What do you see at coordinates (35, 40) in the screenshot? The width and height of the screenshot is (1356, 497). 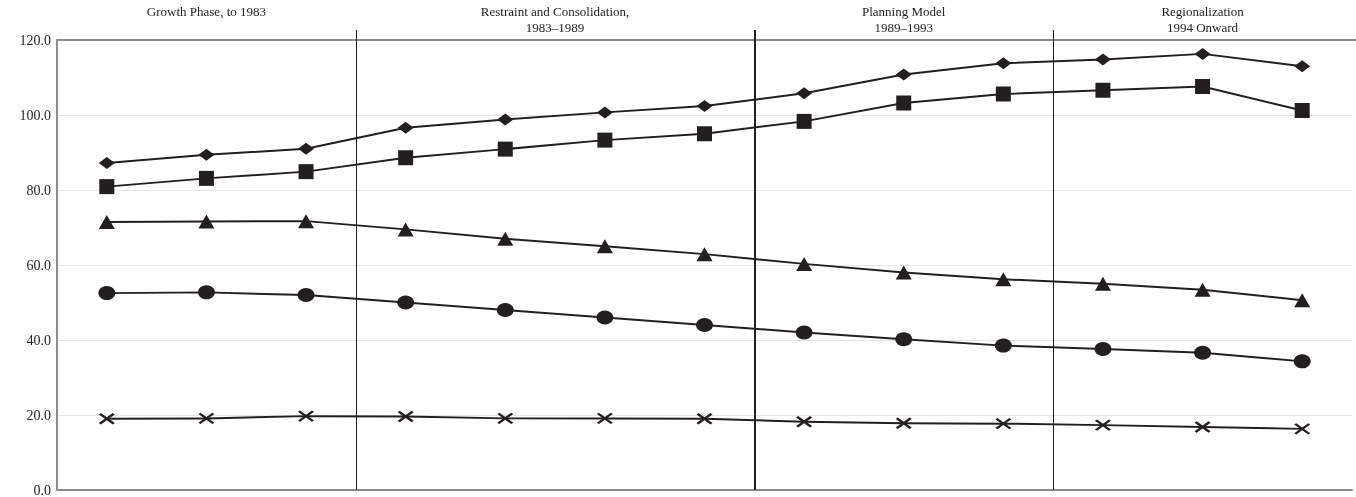 I see `y-tick-label: 120.0` at bounding box center [35, 40].